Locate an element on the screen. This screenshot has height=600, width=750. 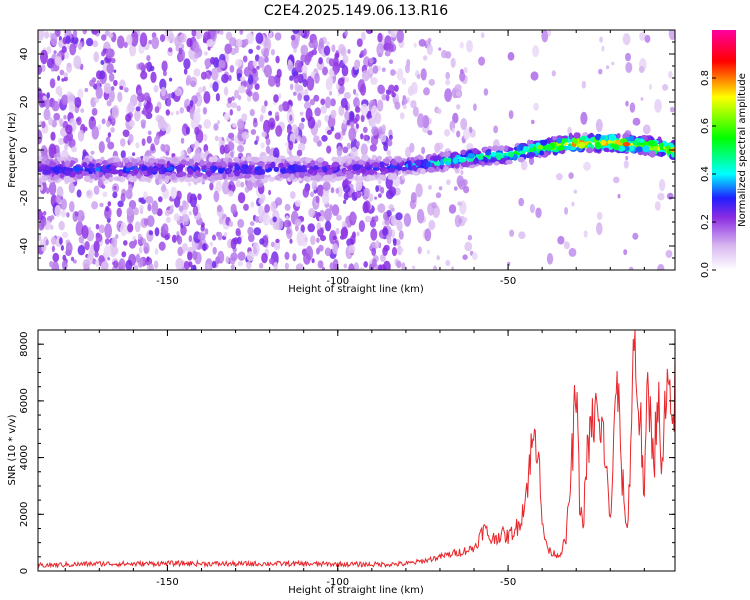
snr-ylabel: SNR (10 * v/v) is located at coordinates (12, 449).